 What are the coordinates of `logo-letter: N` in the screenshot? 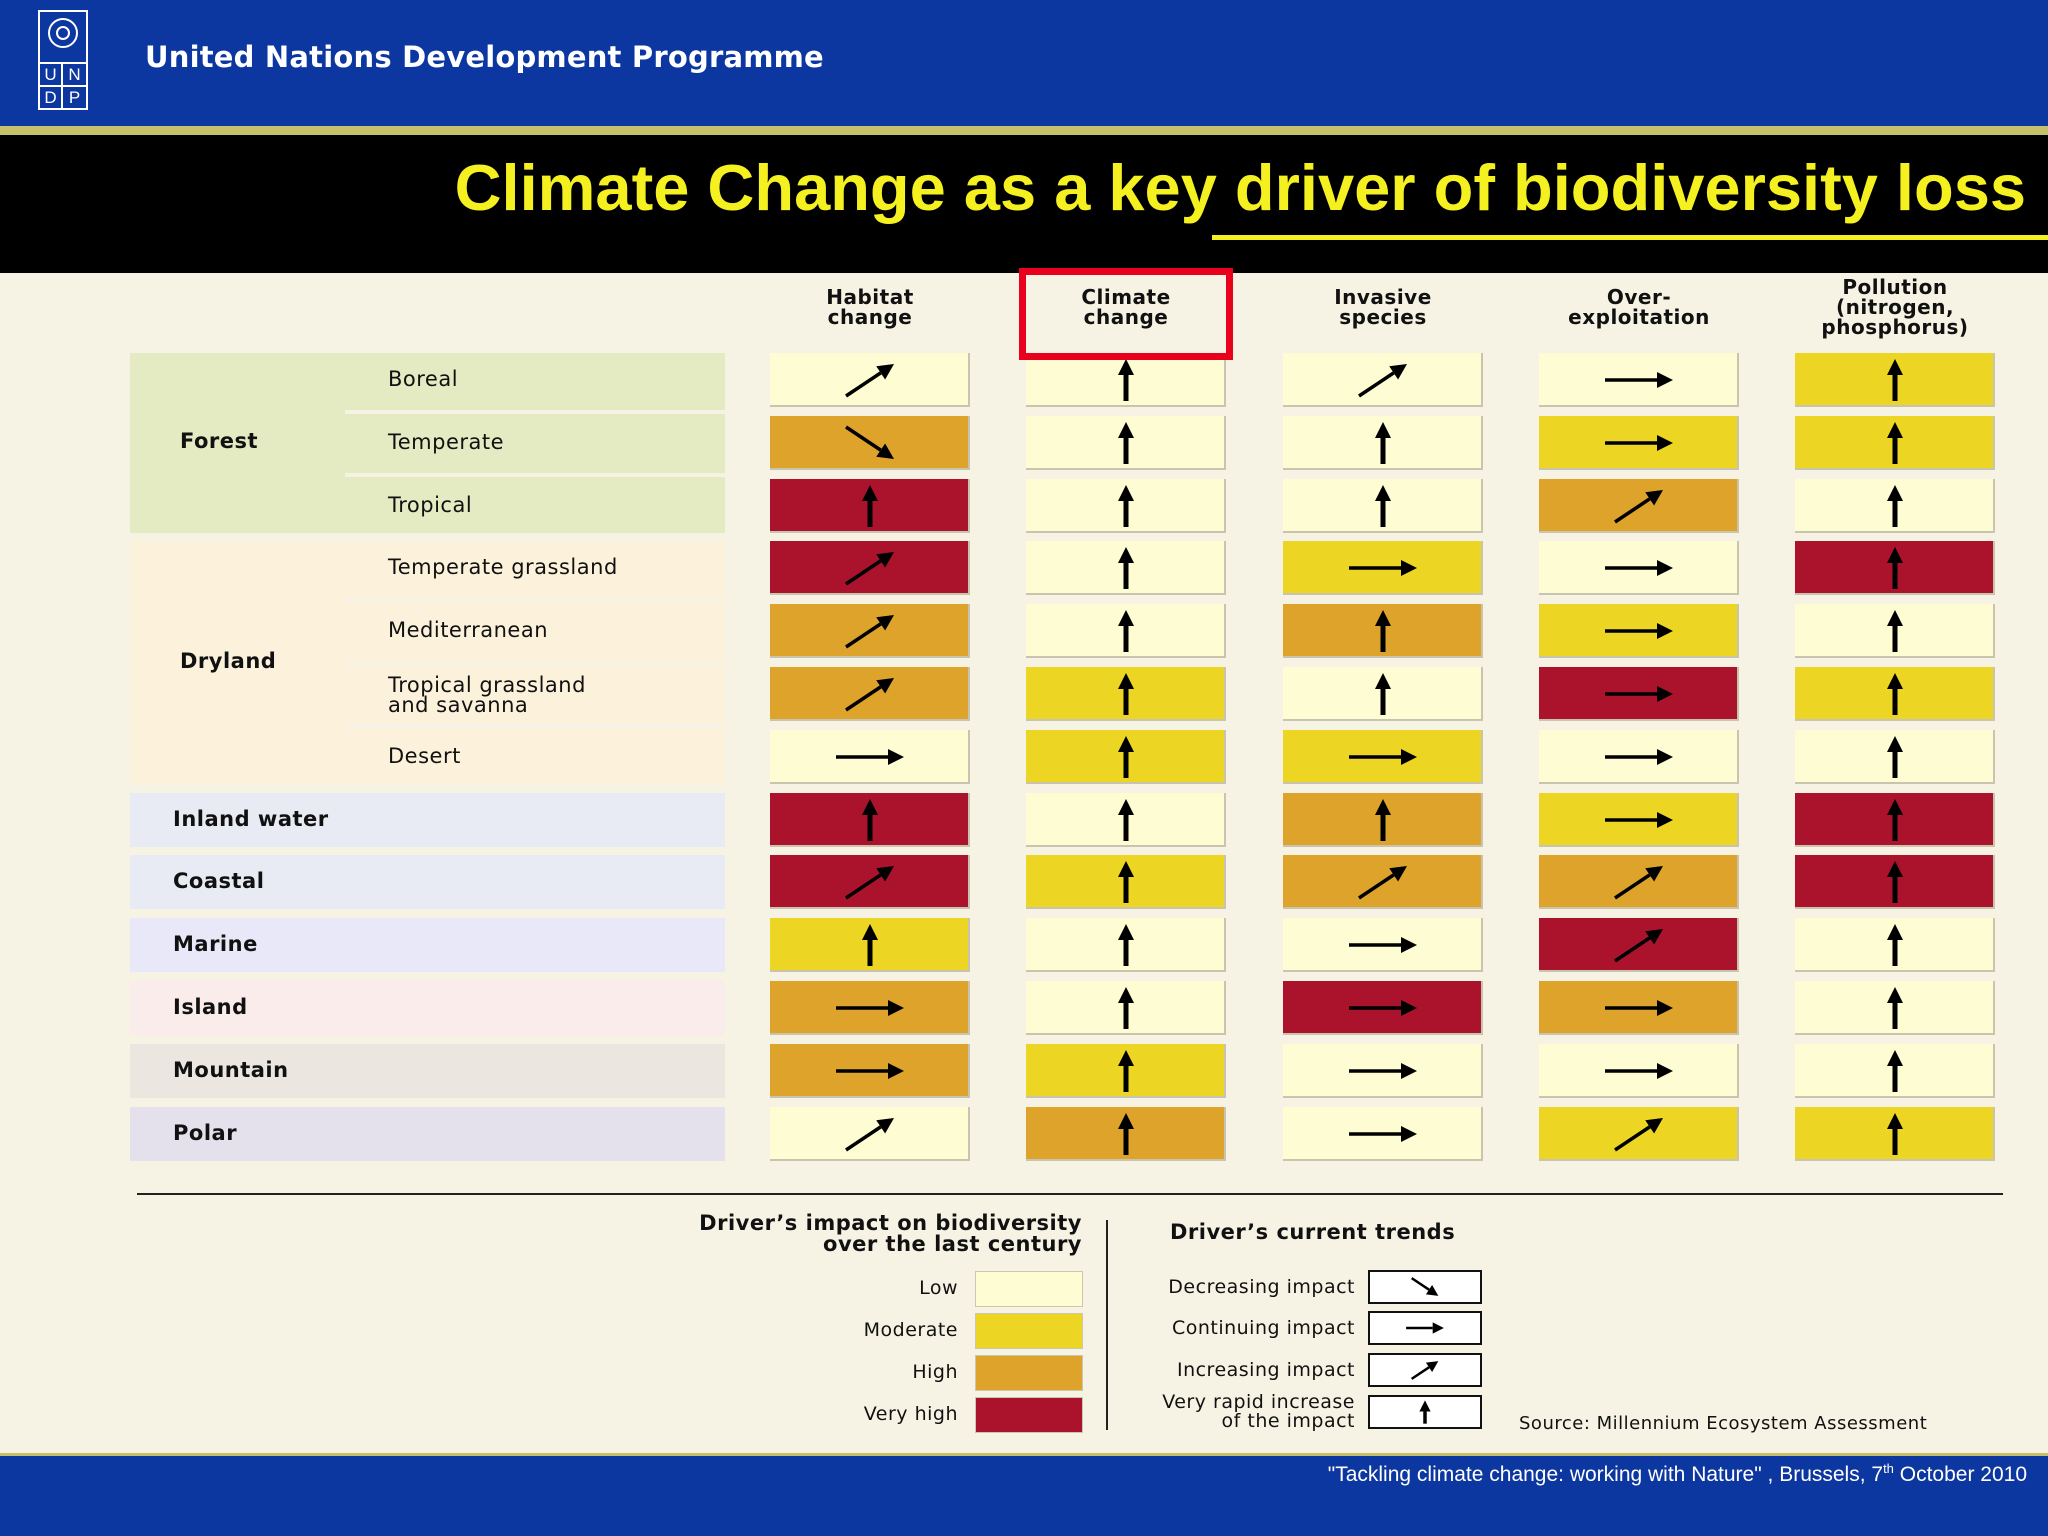 It's located at (74, 73).